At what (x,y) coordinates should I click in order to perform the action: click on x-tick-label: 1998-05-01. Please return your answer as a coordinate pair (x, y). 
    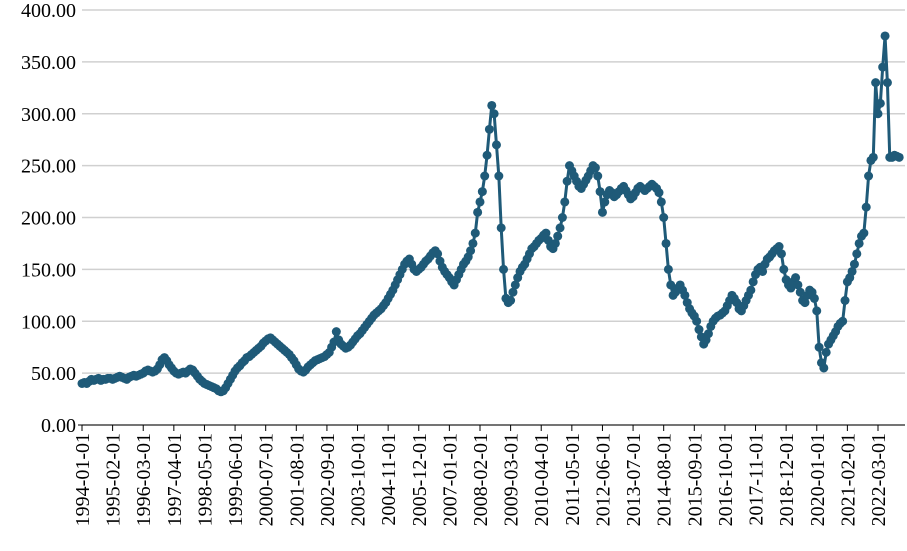
    Looking at the image, I should click on (205, 479).